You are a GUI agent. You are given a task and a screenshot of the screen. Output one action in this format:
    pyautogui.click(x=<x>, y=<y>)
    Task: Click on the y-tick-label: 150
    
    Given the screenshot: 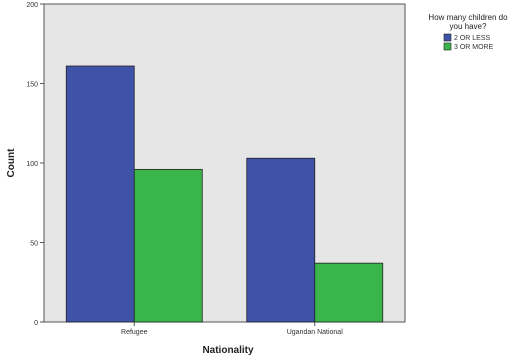 What is the action you would take?
    pyautogui.click(x=32, y=85)
    